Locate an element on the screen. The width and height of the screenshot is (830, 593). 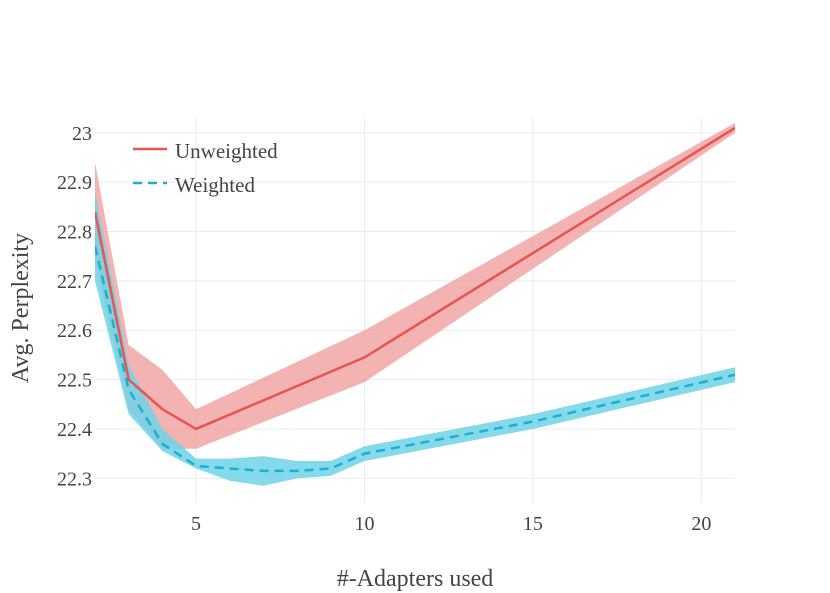
x-tick-labels: 5 10 15 20 is located at coordinates (451, 524).